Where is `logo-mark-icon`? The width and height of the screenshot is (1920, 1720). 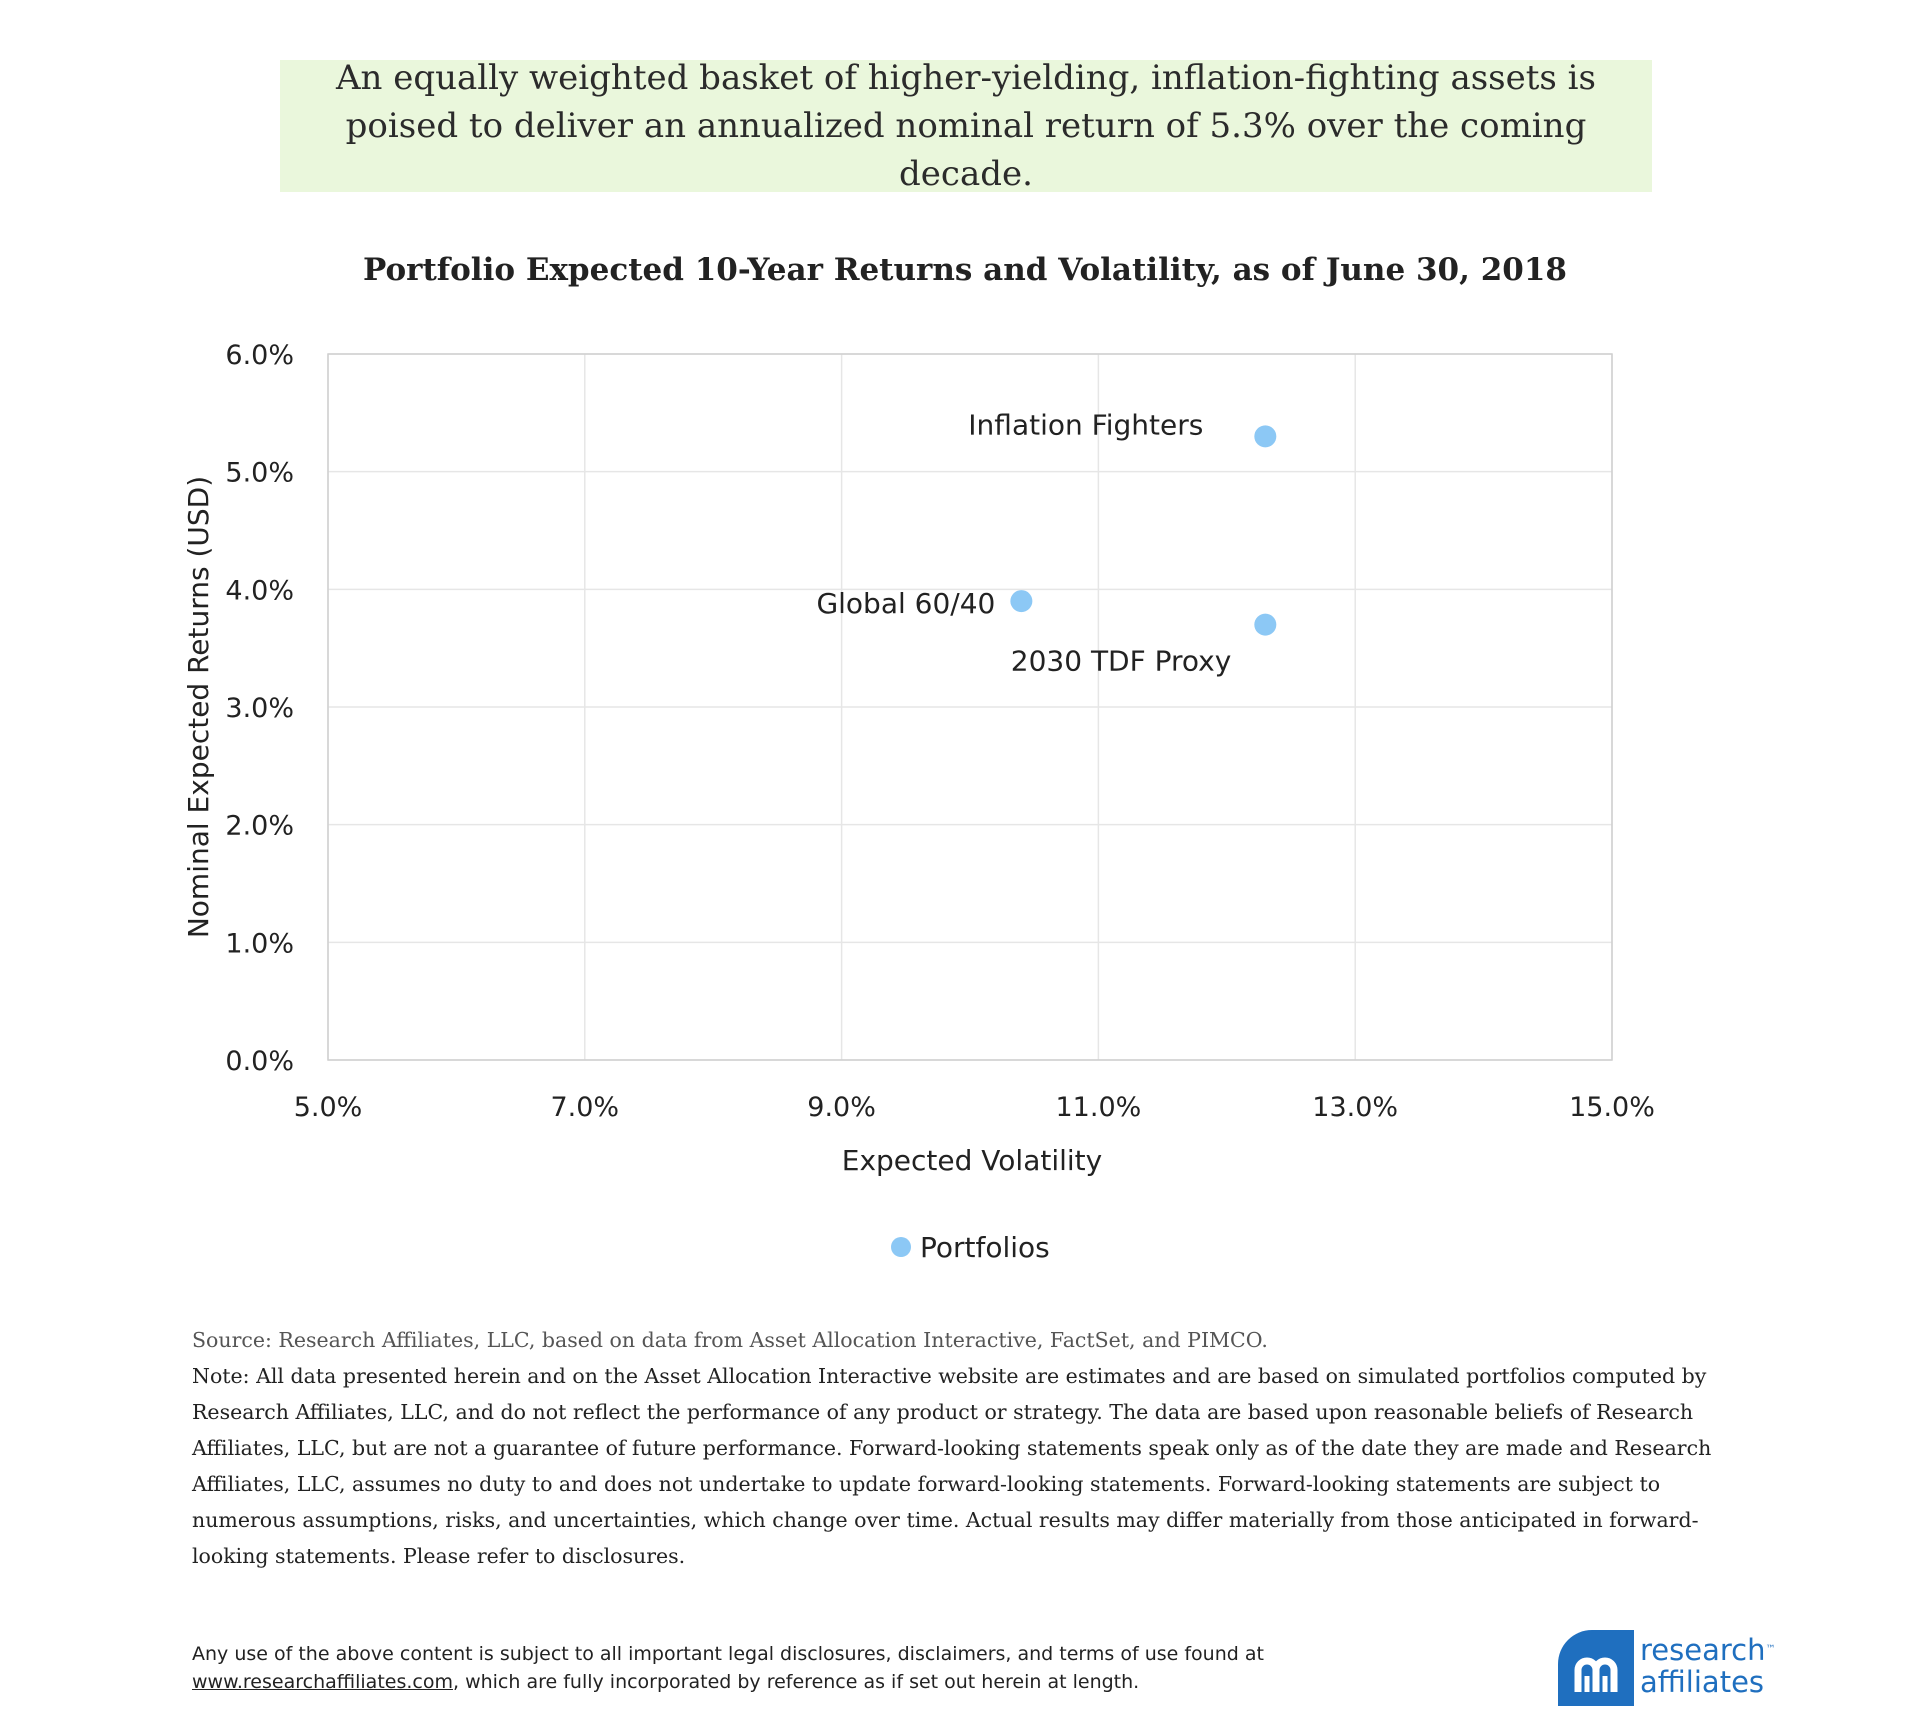 logo-mark-icon is located at coordinates (1596, 1668).